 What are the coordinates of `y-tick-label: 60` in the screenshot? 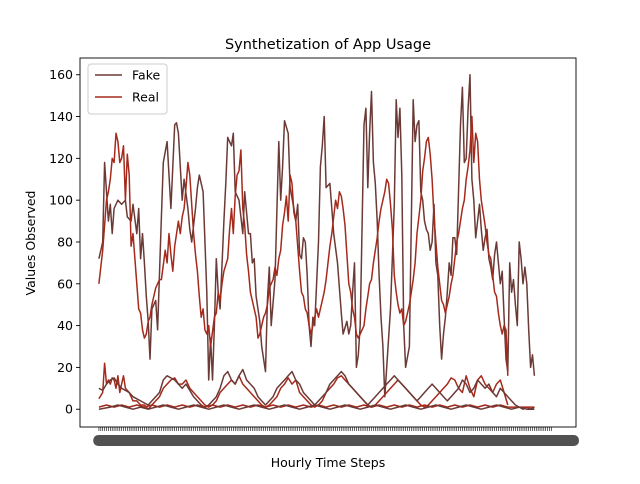 It's located at (65, 283).